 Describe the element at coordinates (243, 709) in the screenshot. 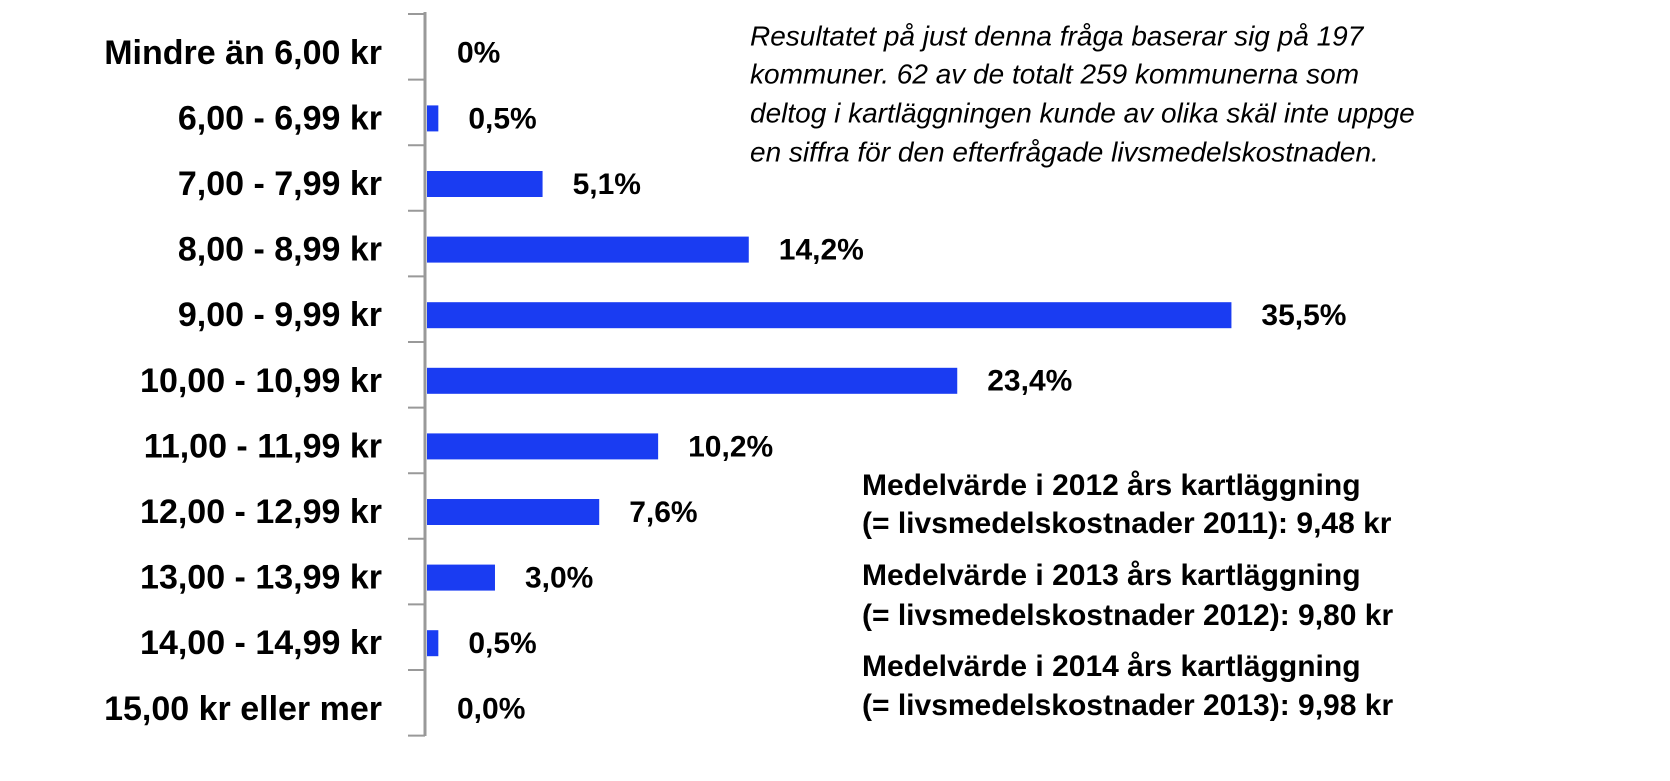

I see `category-label: 15,00 kr eller mer` at that location.